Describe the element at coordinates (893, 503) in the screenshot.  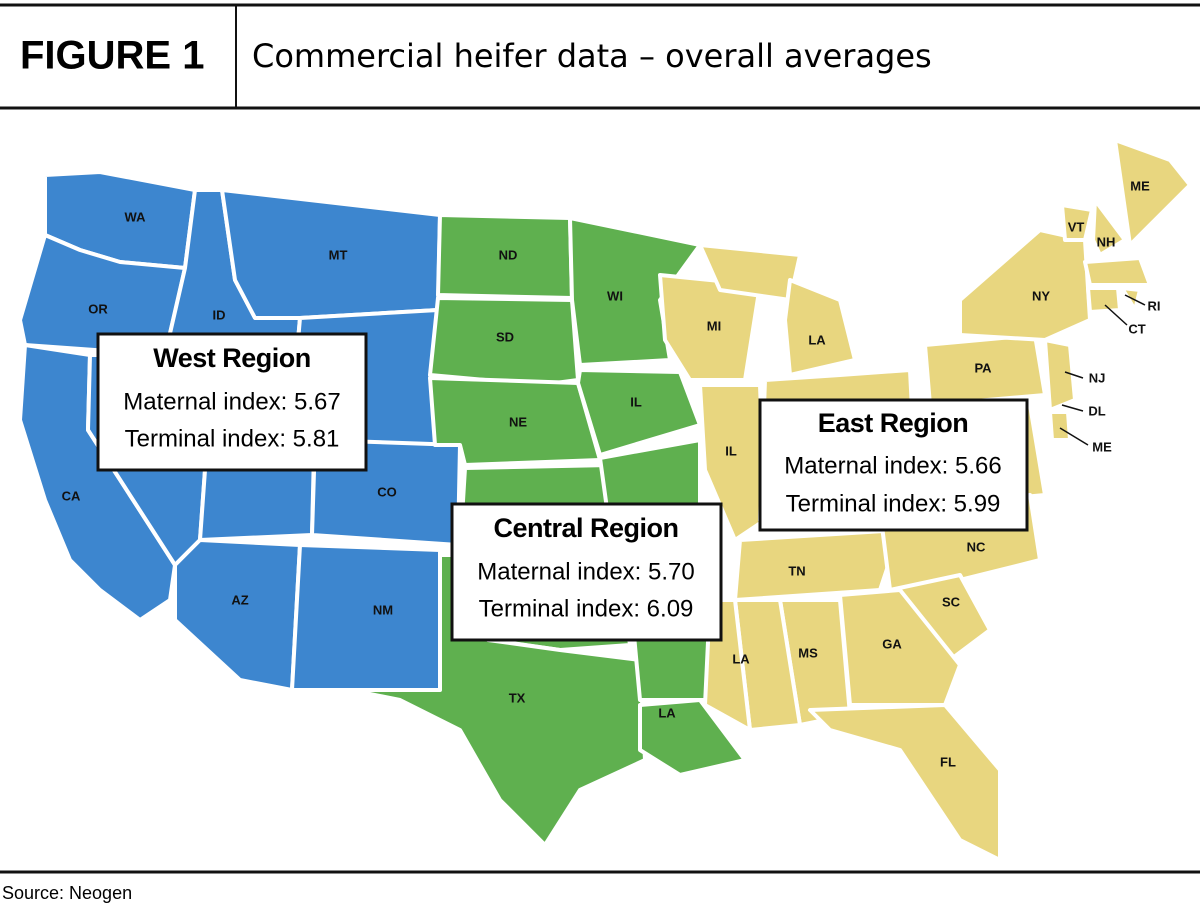
I see `region-line: Terminal index: 5.99` at that location.